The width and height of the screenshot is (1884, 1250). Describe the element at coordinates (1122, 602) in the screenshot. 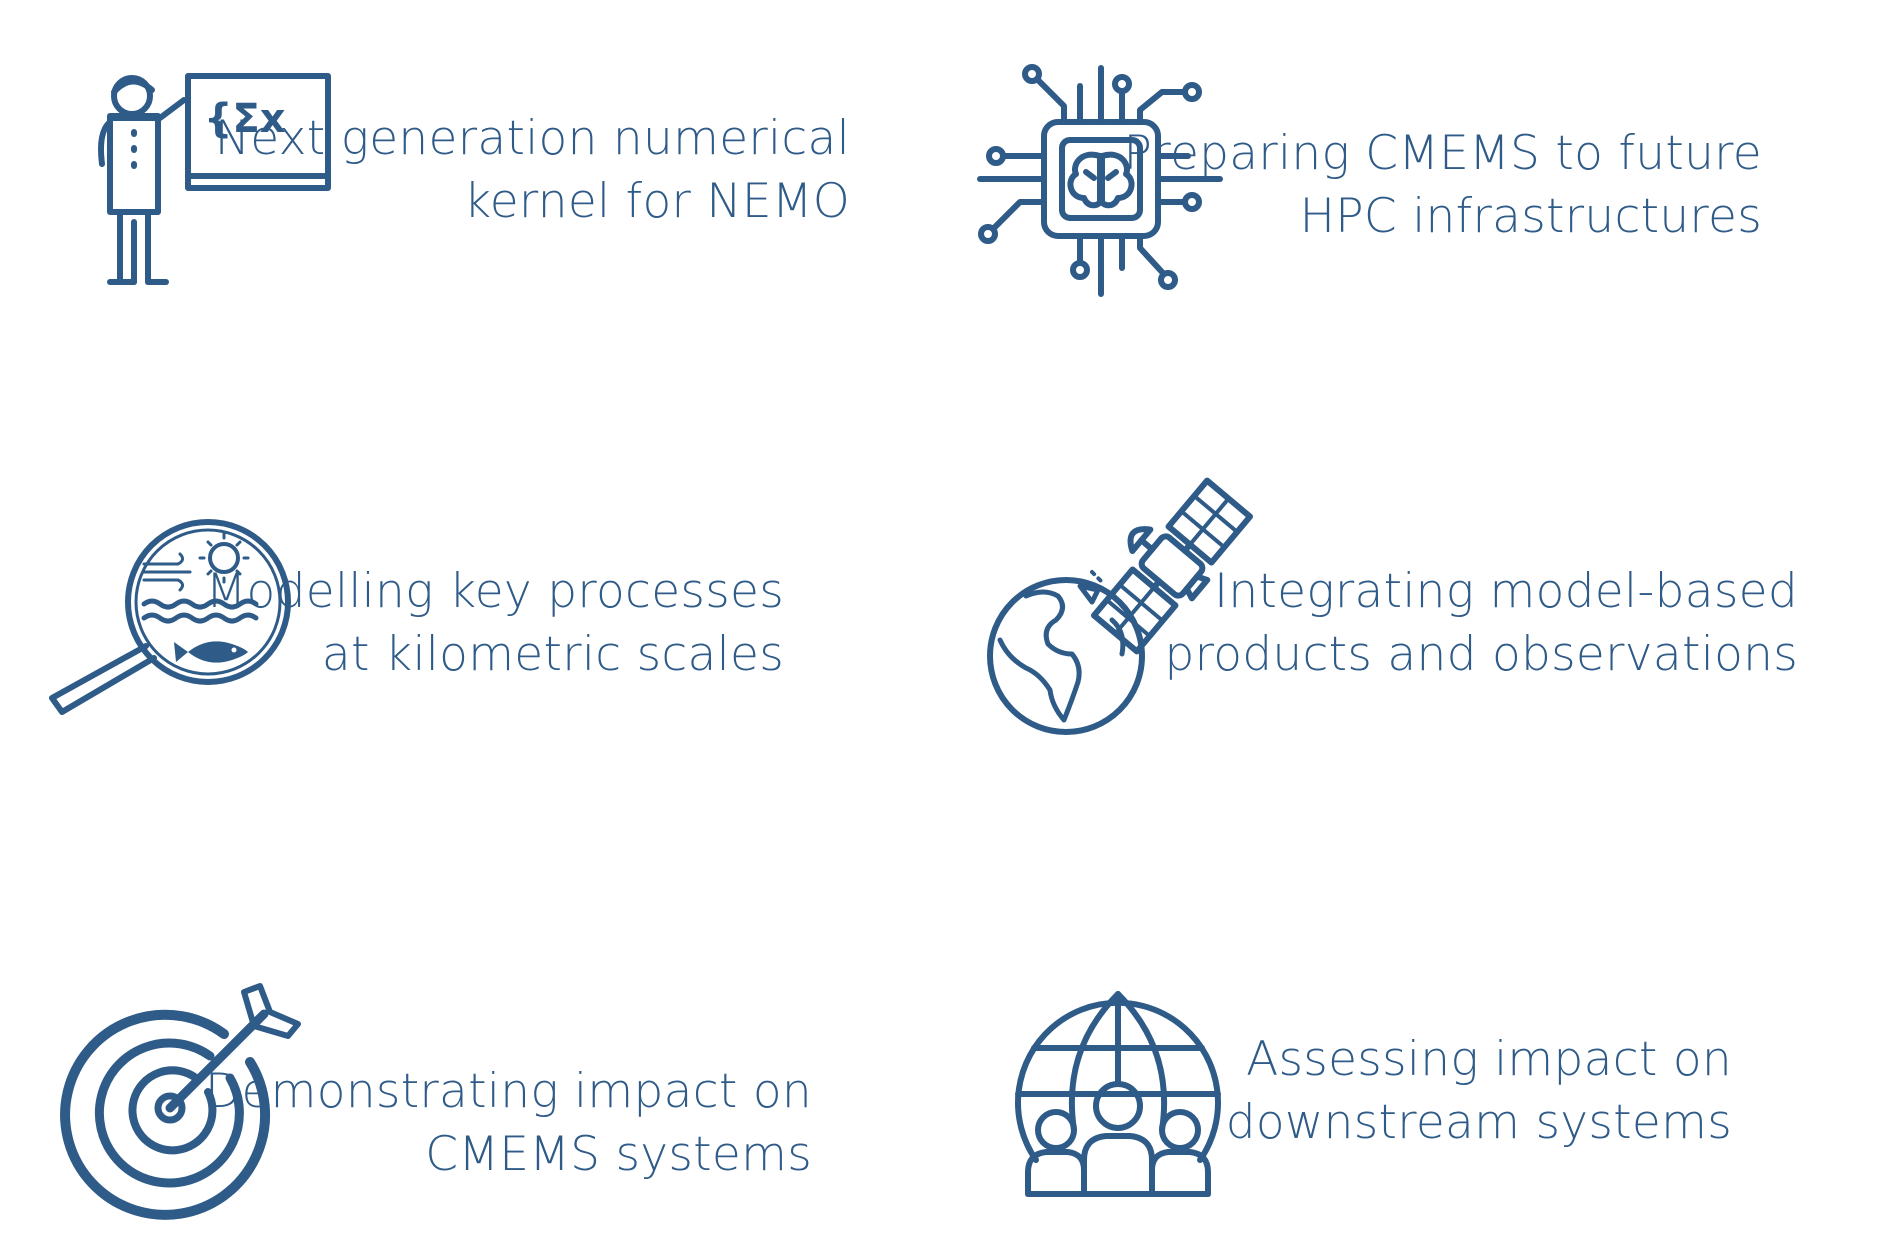

I see `globe-satellite-icon` at that location.